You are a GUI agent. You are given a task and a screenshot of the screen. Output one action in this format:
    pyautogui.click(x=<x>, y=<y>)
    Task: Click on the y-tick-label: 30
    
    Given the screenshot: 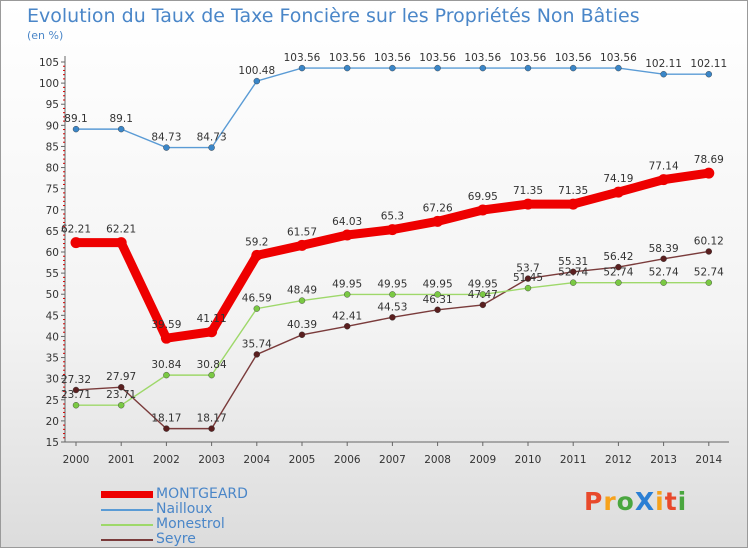 What is the action you would take?
    pyautogui.click(x=52, y=380)
    